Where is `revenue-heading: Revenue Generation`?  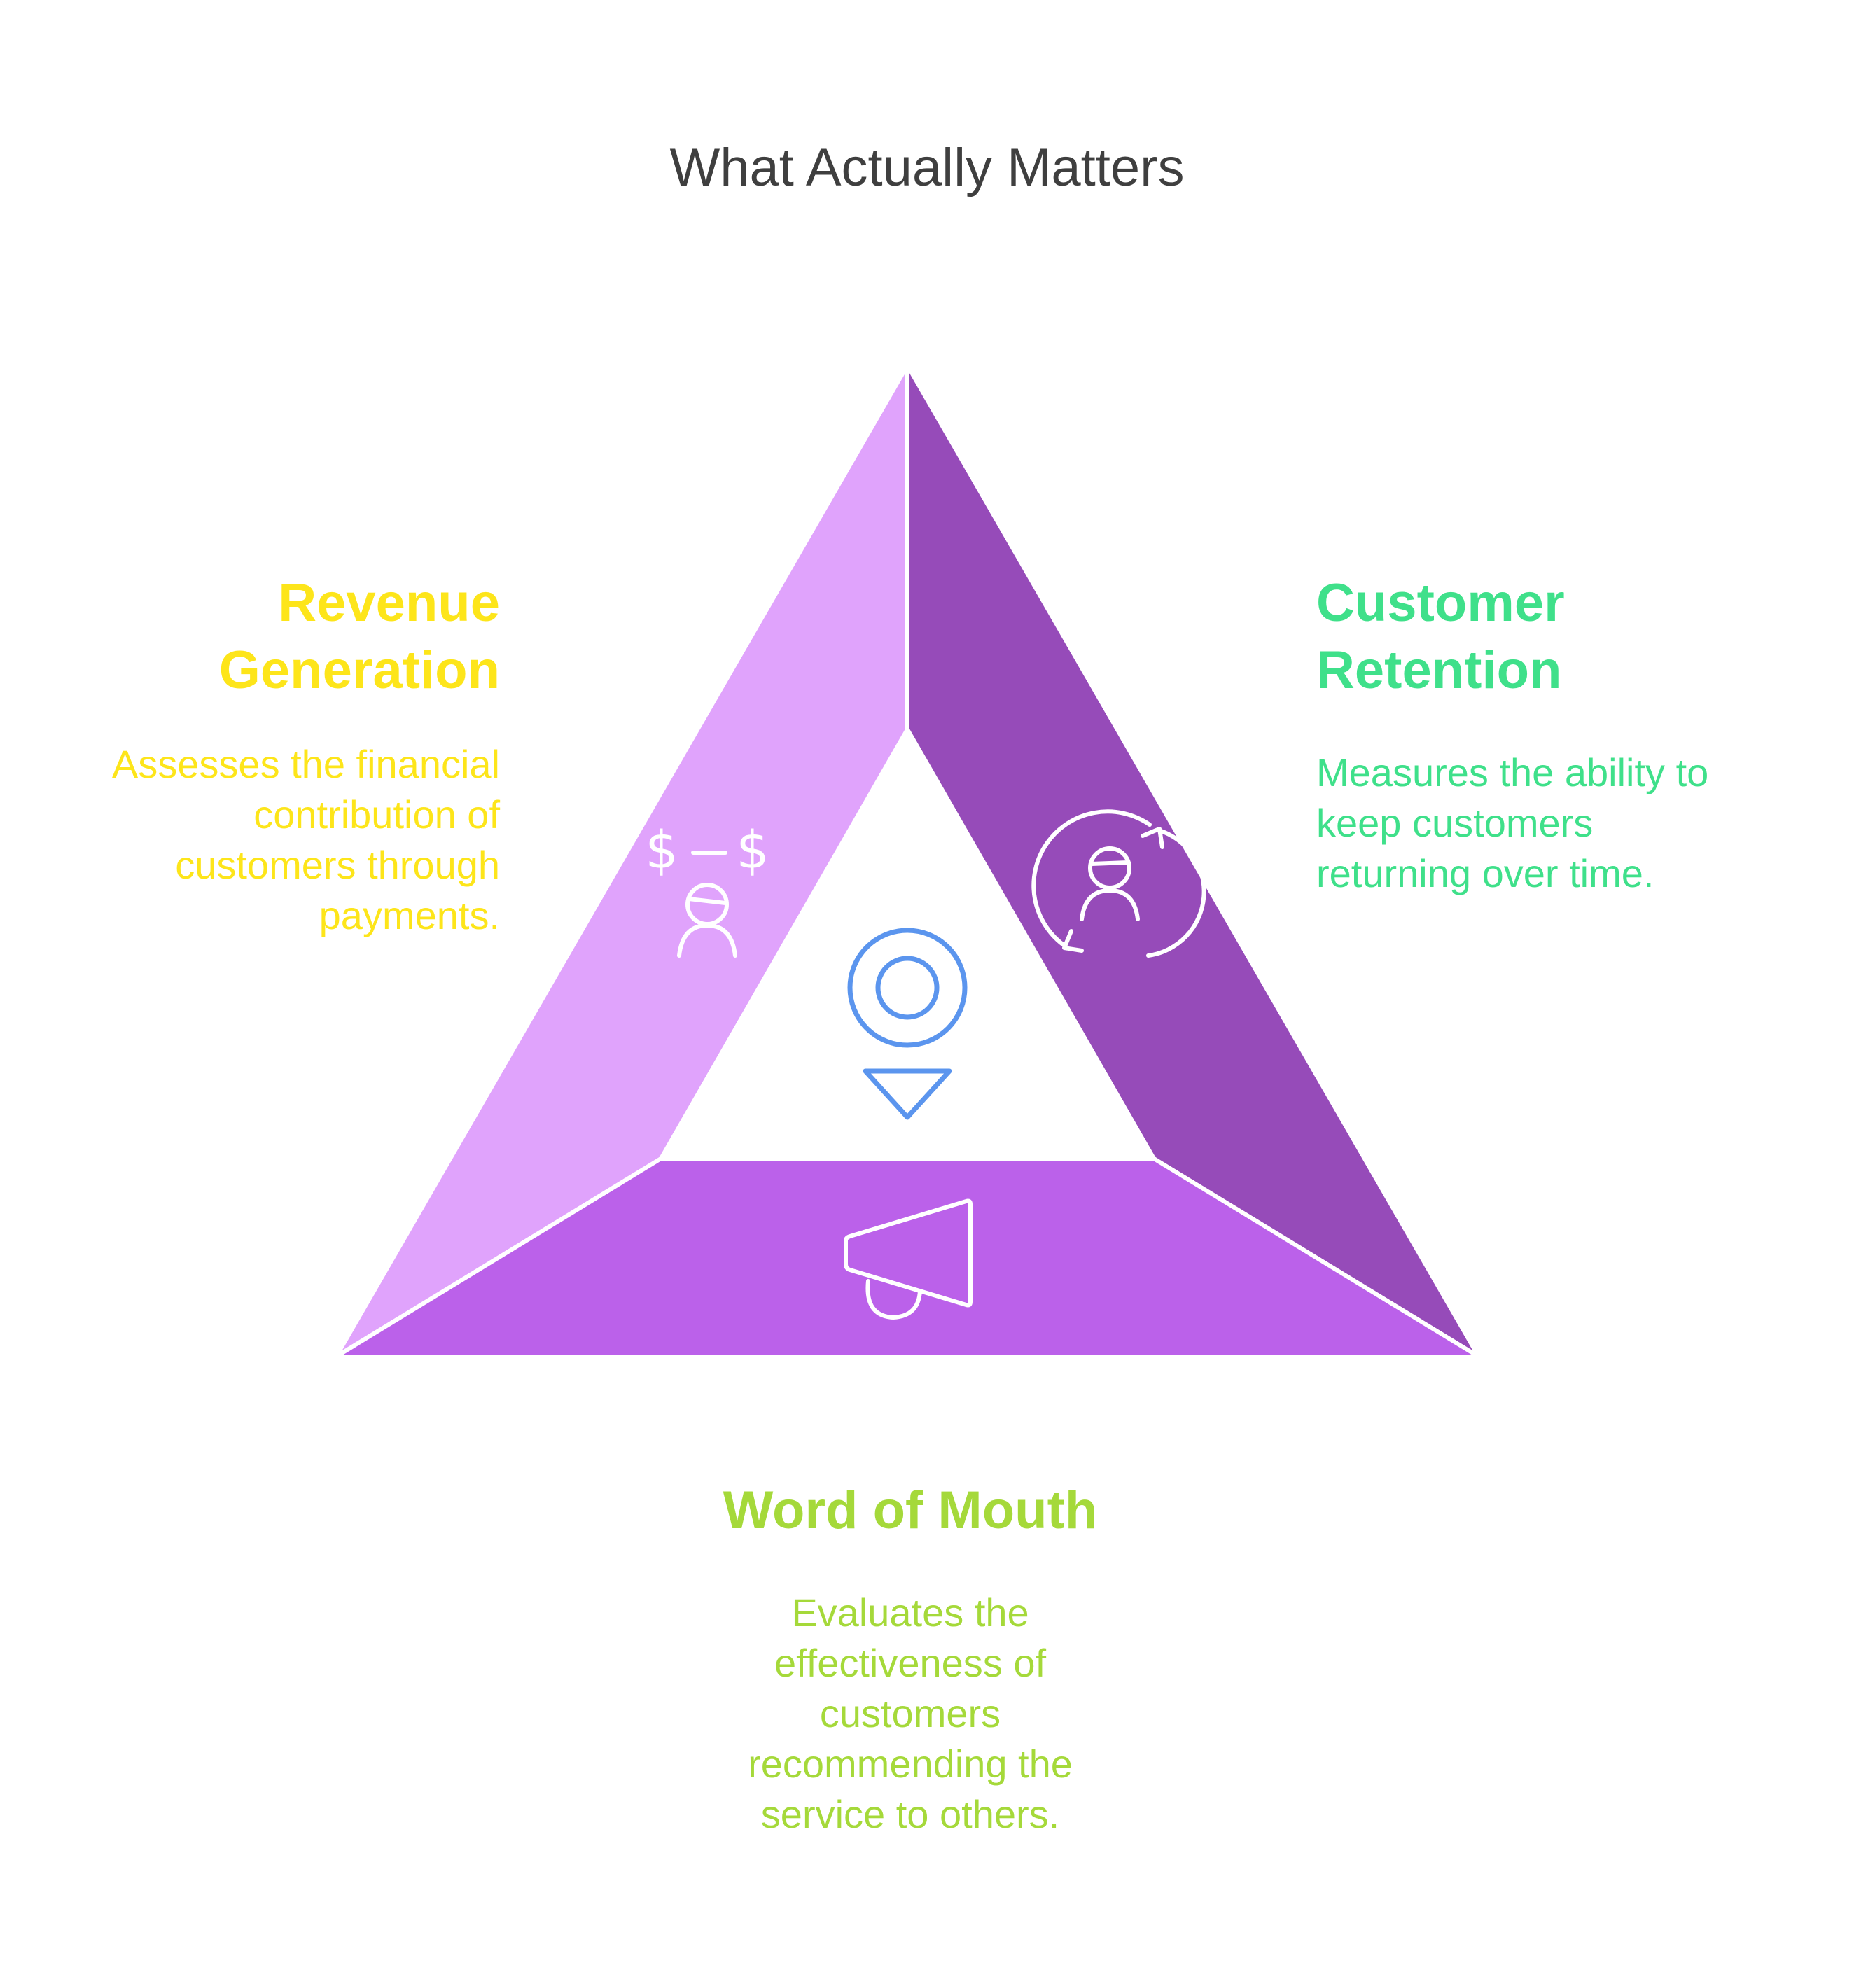 revenue-heading: Revenue Generation is located at coordinates (271, 637).